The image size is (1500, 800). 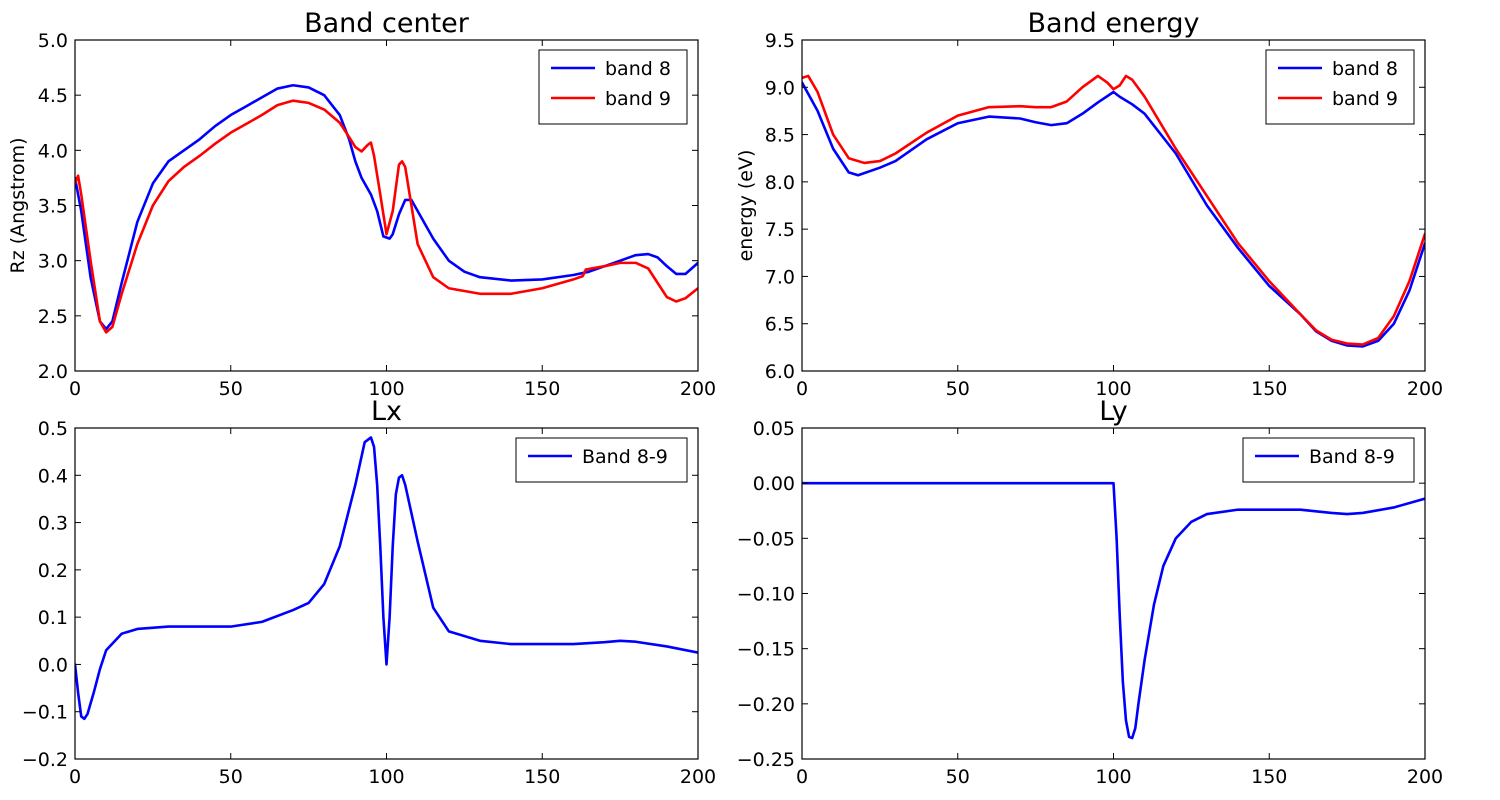 I want to click on y-tick-label: 7.5, so click(x=780, y=230).